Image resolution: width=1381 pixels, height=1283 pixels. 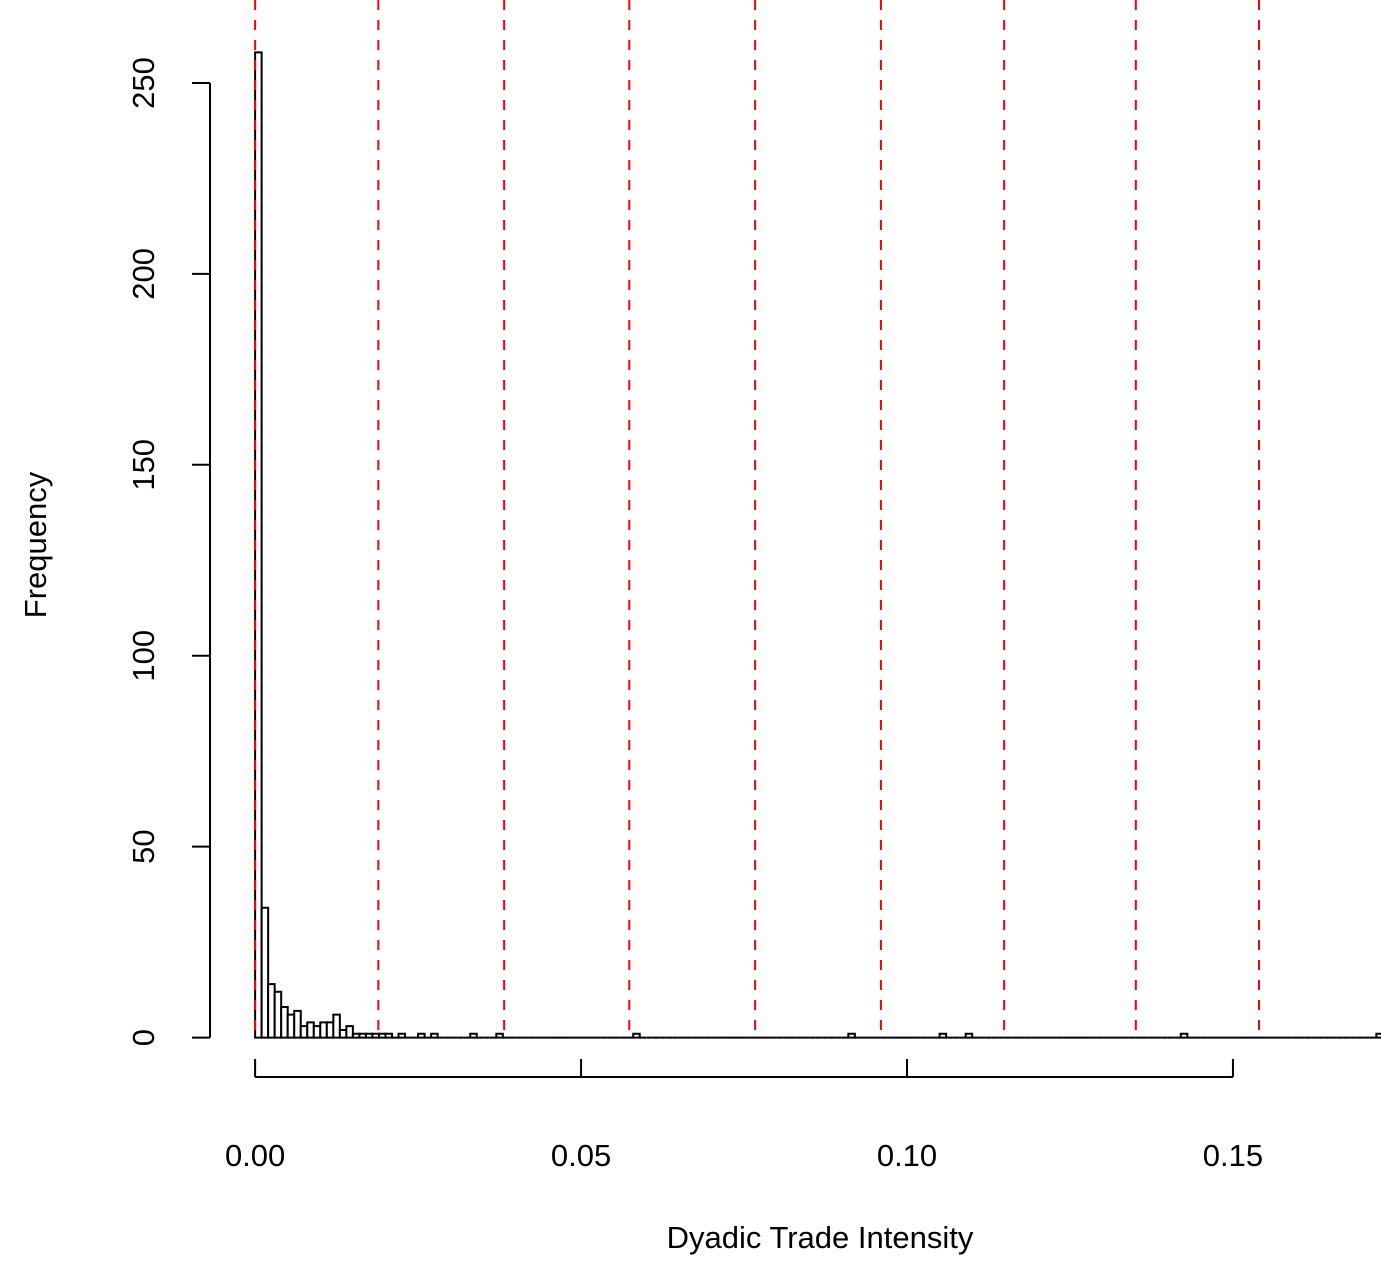 What do you see at coordinates (581, 1155) in the screenshot?
I see `x-tick-label: 0.05` at bounding box center [581, 1155].